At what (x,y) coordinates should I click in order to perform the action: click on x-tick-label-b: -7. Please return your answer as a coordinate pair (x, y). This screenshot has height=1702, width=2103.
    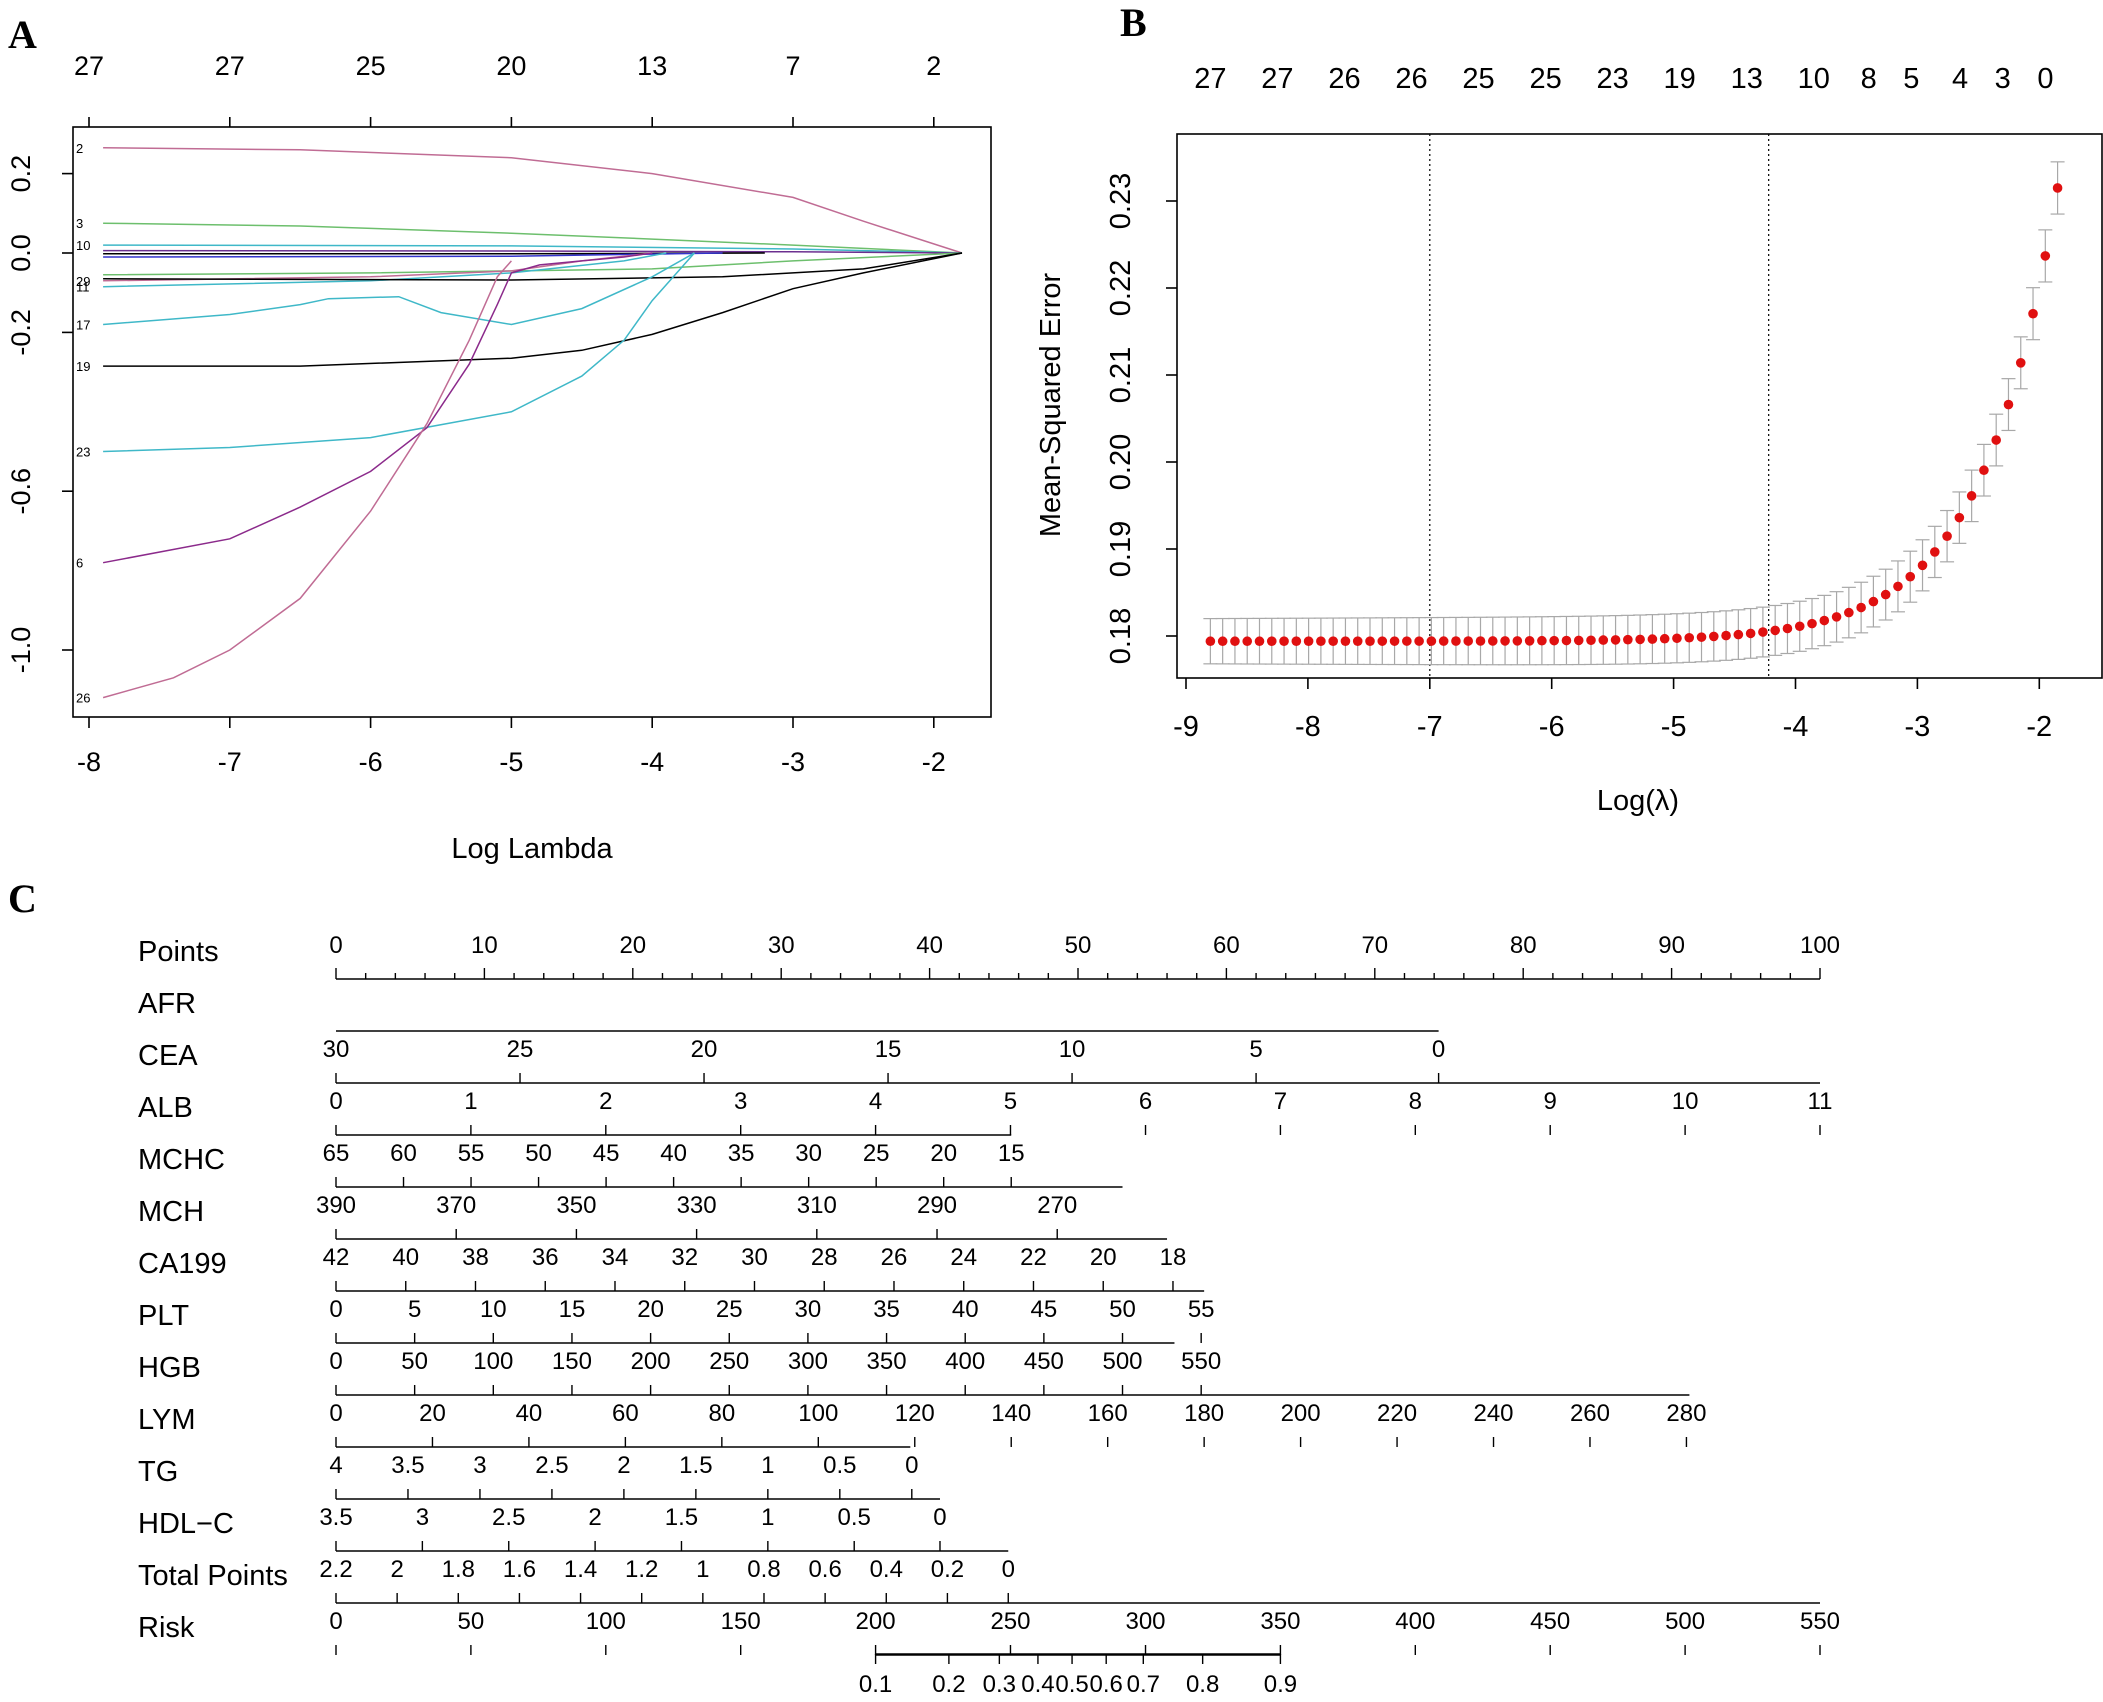
    Looking at the image, I should click on (1430, 727).